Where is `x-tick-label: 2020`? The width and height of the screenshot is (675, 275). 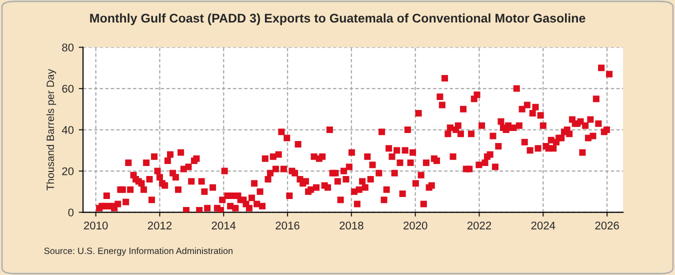
x-tick-label: 2020 is located at coordinates (416, 226).